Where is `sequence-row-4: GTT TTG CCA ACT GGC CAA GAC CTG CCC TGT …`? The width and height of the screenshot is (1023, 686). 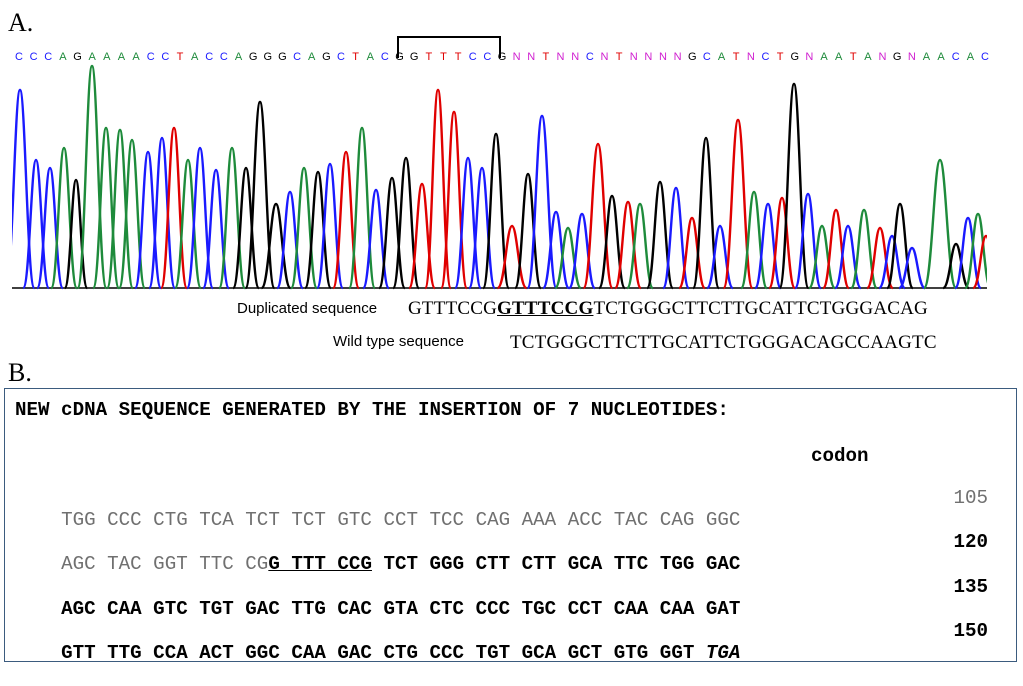
sequence-row-4: GTT TTG CCA ACT GGC CAA GAC CTG CCC TGT … is located at coordinates (377, 642).